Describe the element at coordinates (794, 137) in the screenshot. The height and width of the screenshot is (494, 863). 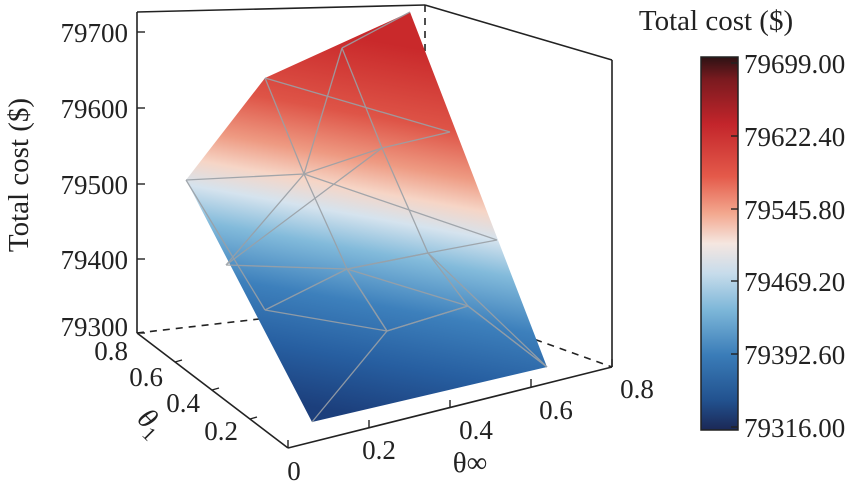
I see `colorbar-tick-label: 79622.40` at that location.